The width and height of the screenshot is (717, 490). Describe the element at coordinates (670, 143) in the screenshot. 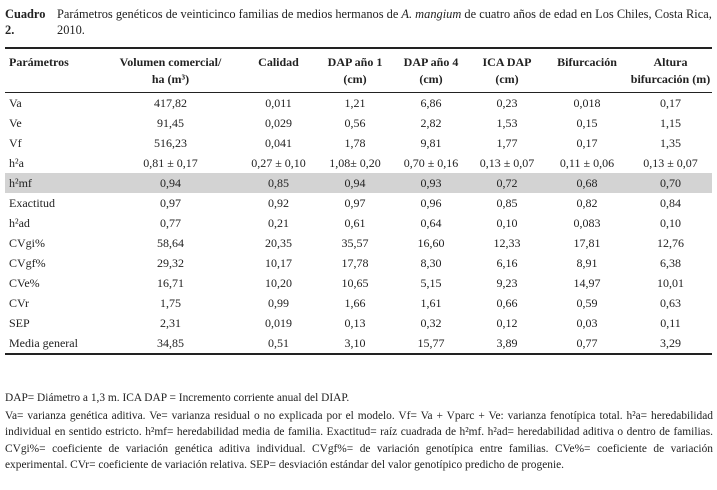

I see `table-cell: 1,35` at that location.